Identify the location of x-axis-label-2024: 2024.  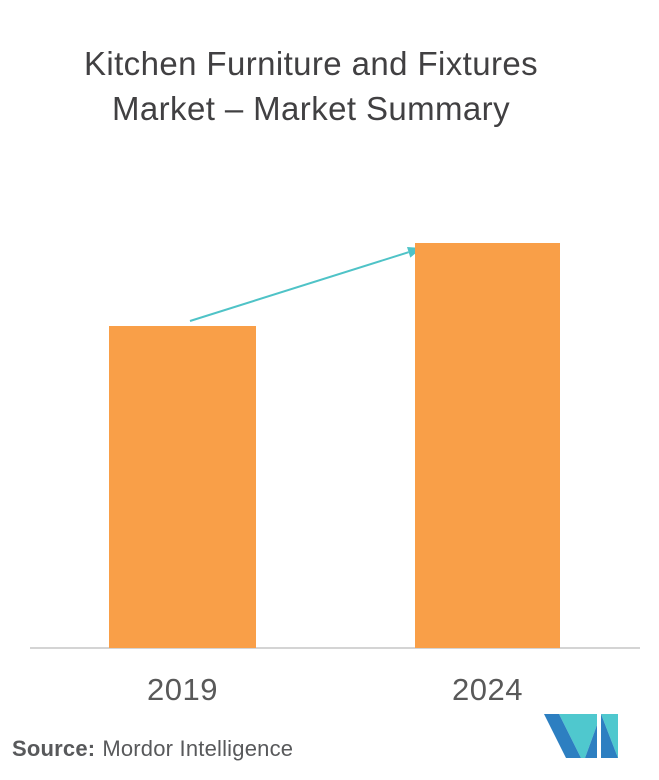
(487, 689).